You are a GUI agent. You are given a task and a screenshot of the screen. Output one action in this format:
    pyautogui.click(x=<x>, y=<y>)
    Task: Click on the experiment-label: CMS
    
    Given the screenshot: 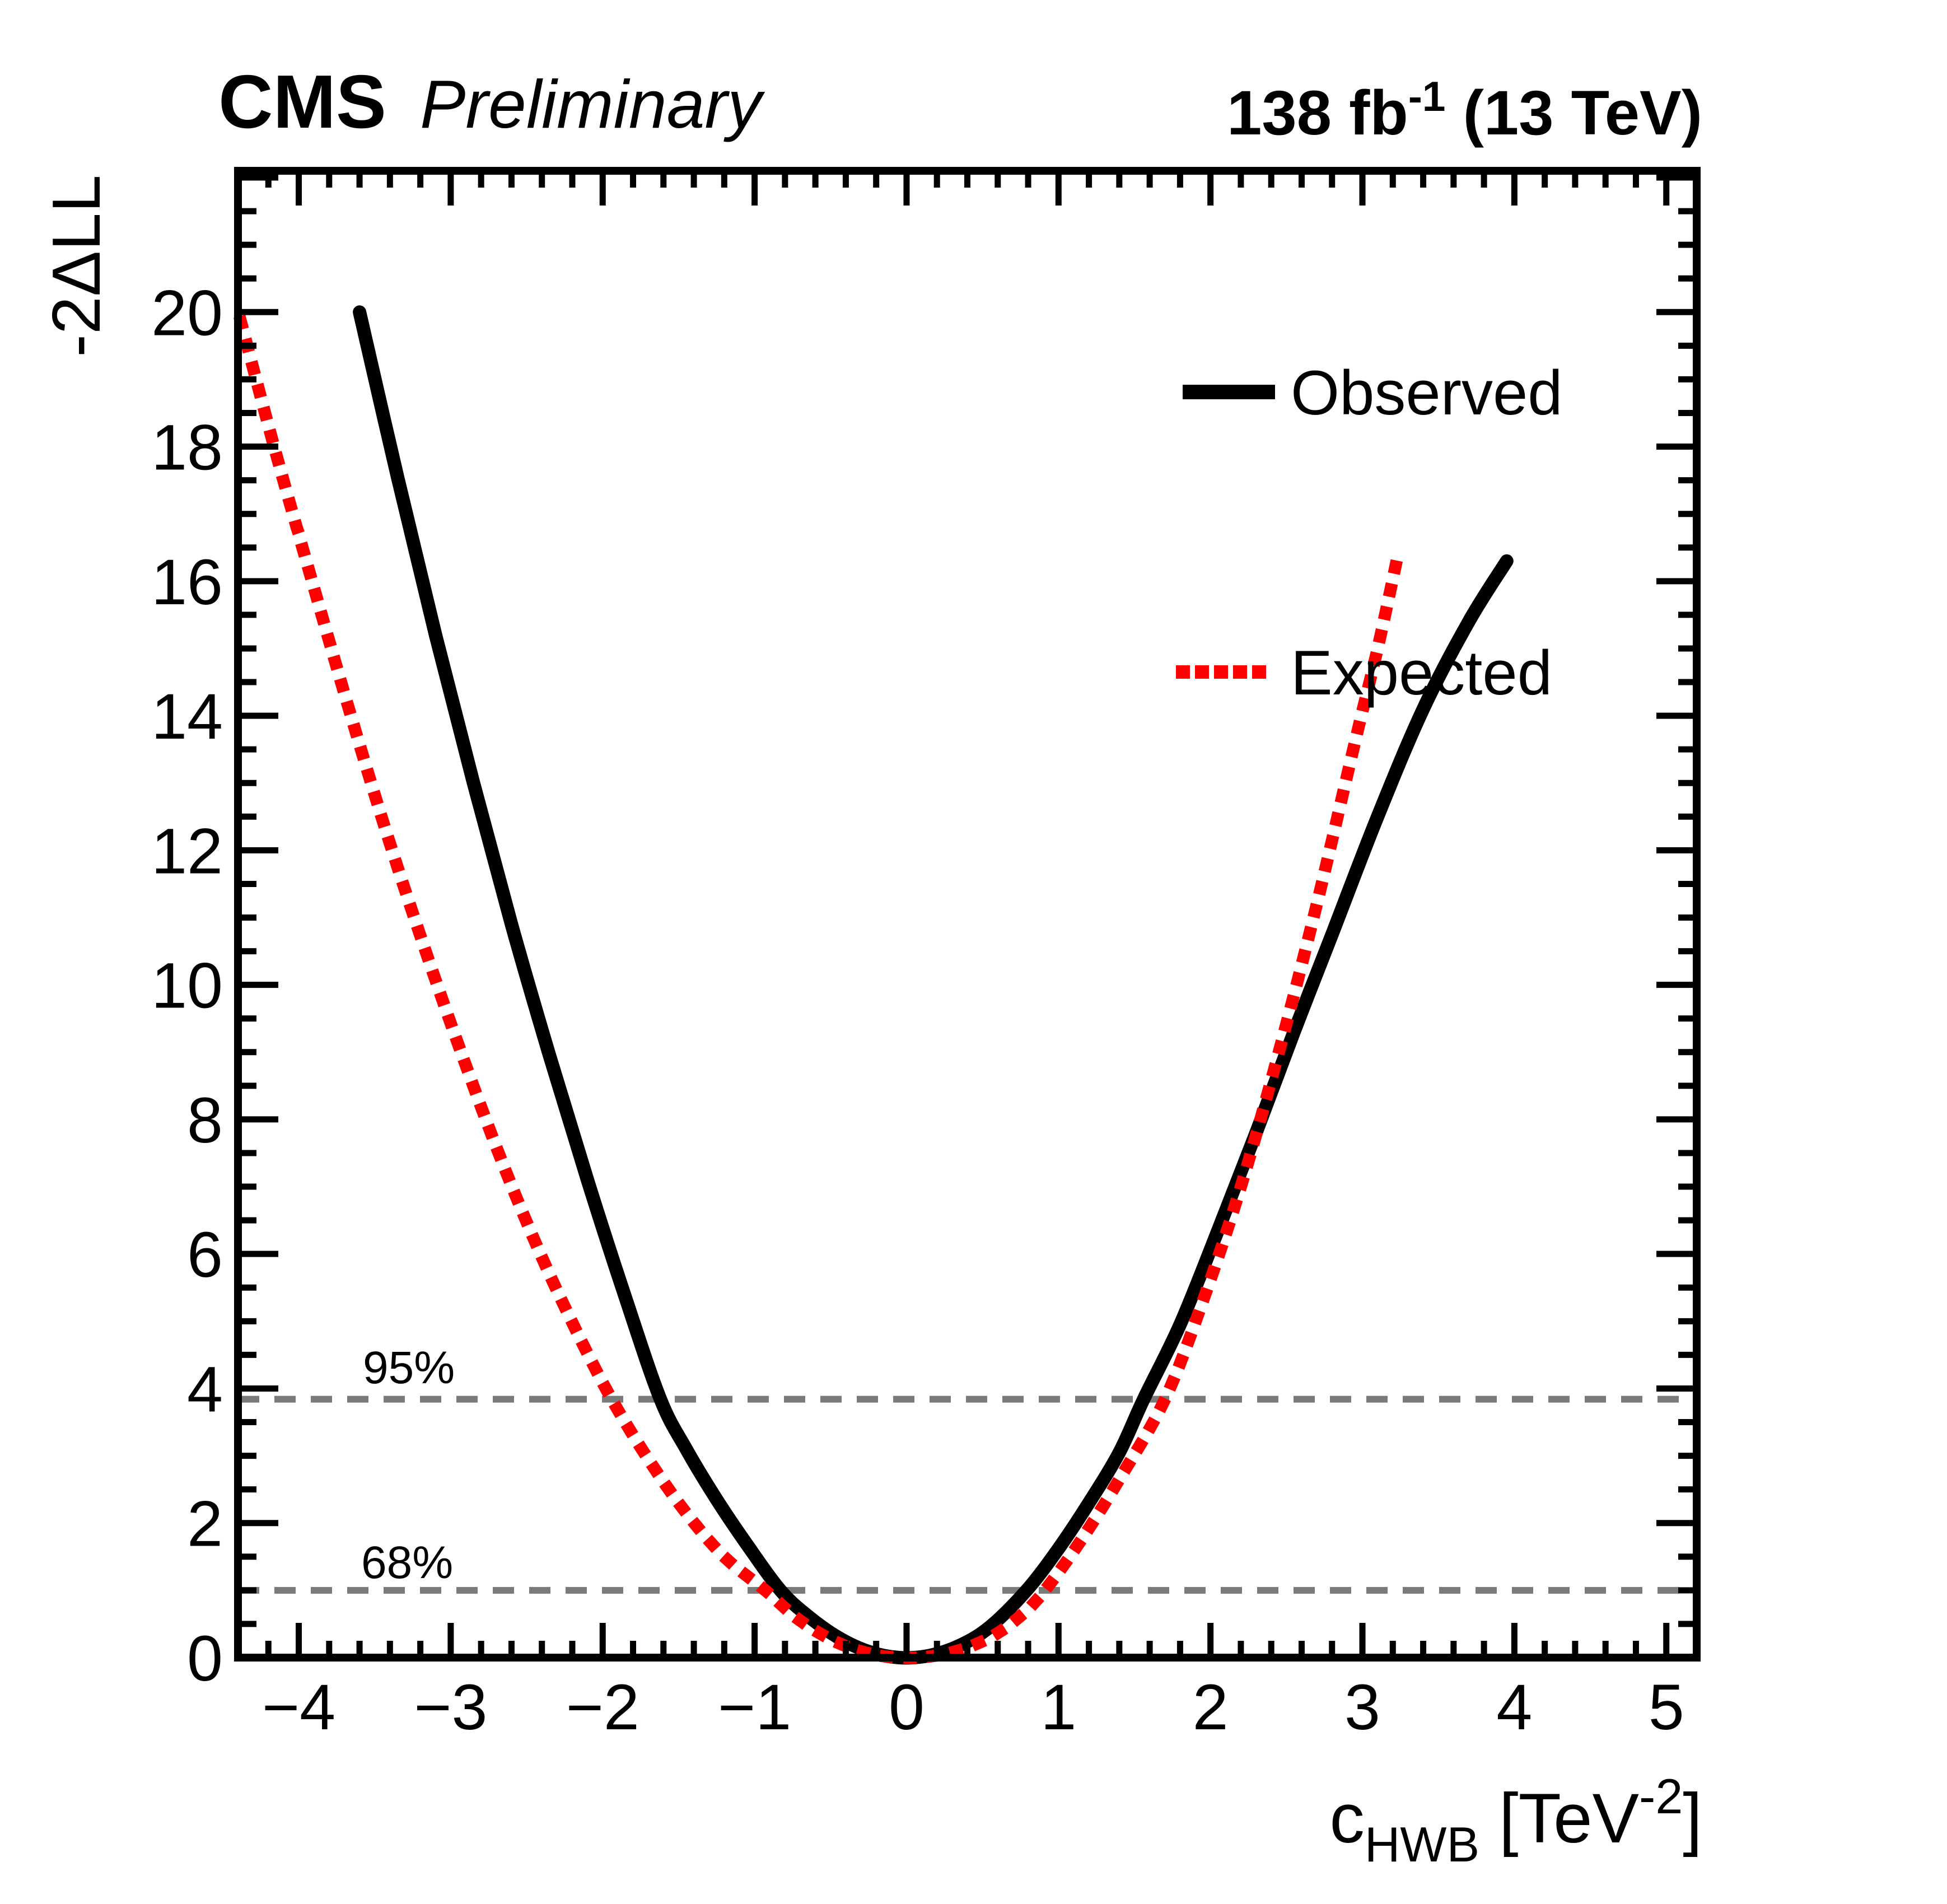 What is the action you would take?
    pyautogui.click(x=302, y=102)
    